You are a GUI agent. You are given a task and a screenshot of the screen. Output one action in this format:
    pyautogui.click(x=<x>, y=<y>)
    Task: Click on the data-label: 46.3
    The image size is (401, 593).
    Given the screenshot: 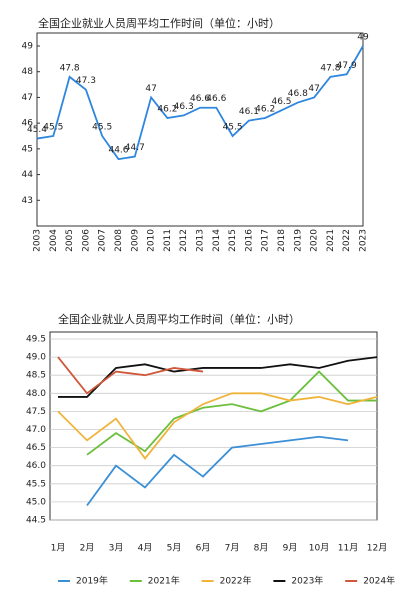 What is the action you would take?
    pyautogui.click(x=184, y=107)
    